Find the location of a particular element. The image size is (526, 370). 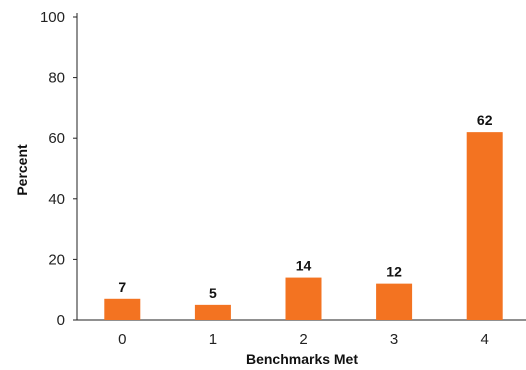

x-tick-label: 3 is located at coordinates (394, 339).